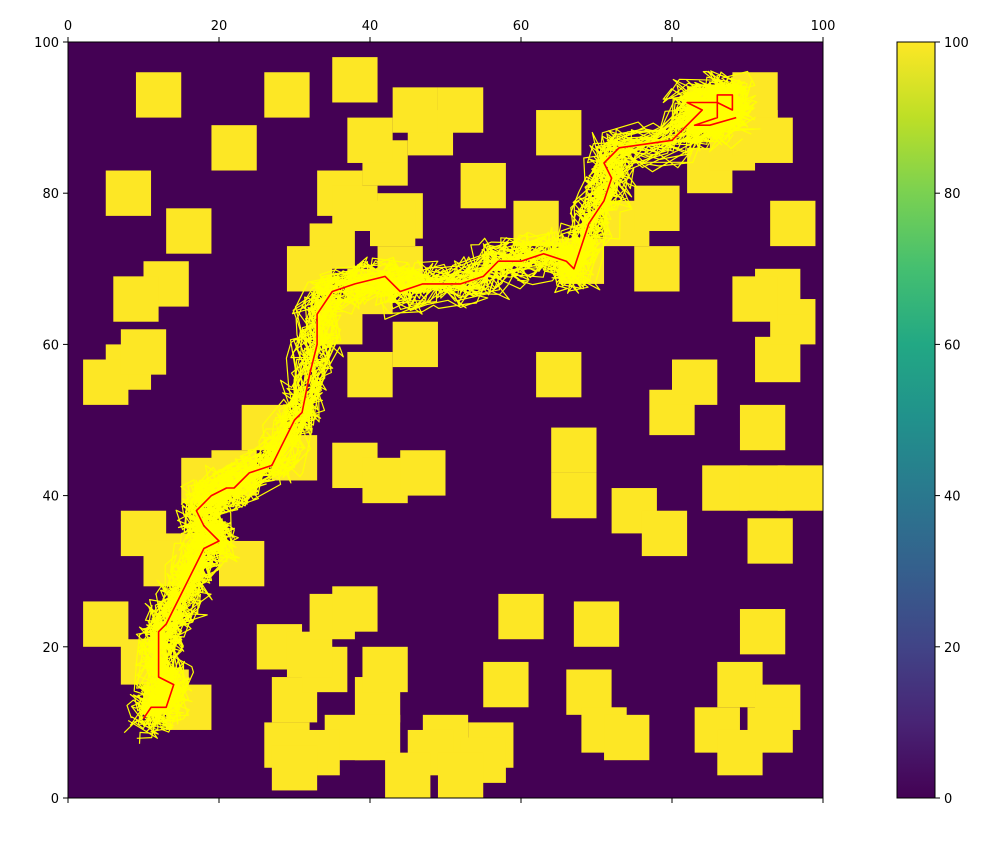  Describe the element at coordinates (46, 43) in the screenshot. I see `y-tick-label: 100` at that location.